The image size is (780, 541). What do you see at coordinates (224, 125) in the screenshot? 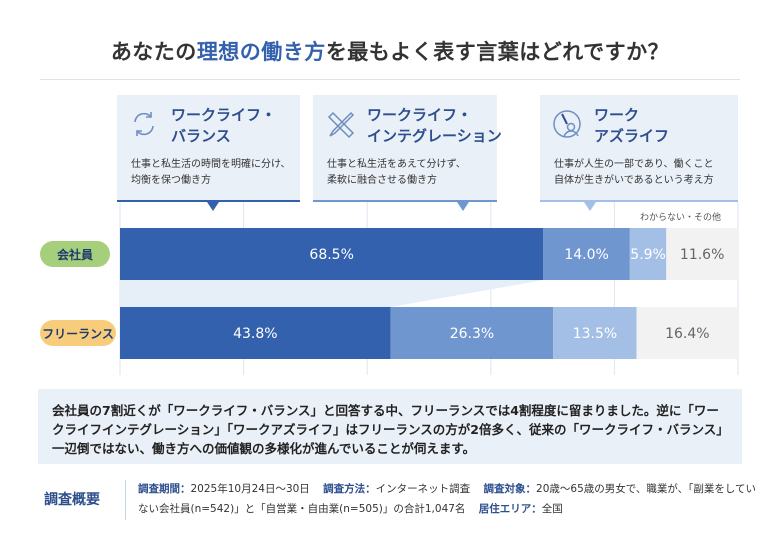
I see `card-title: ワークライフ・ バランス` at bounding box center [224, 125].